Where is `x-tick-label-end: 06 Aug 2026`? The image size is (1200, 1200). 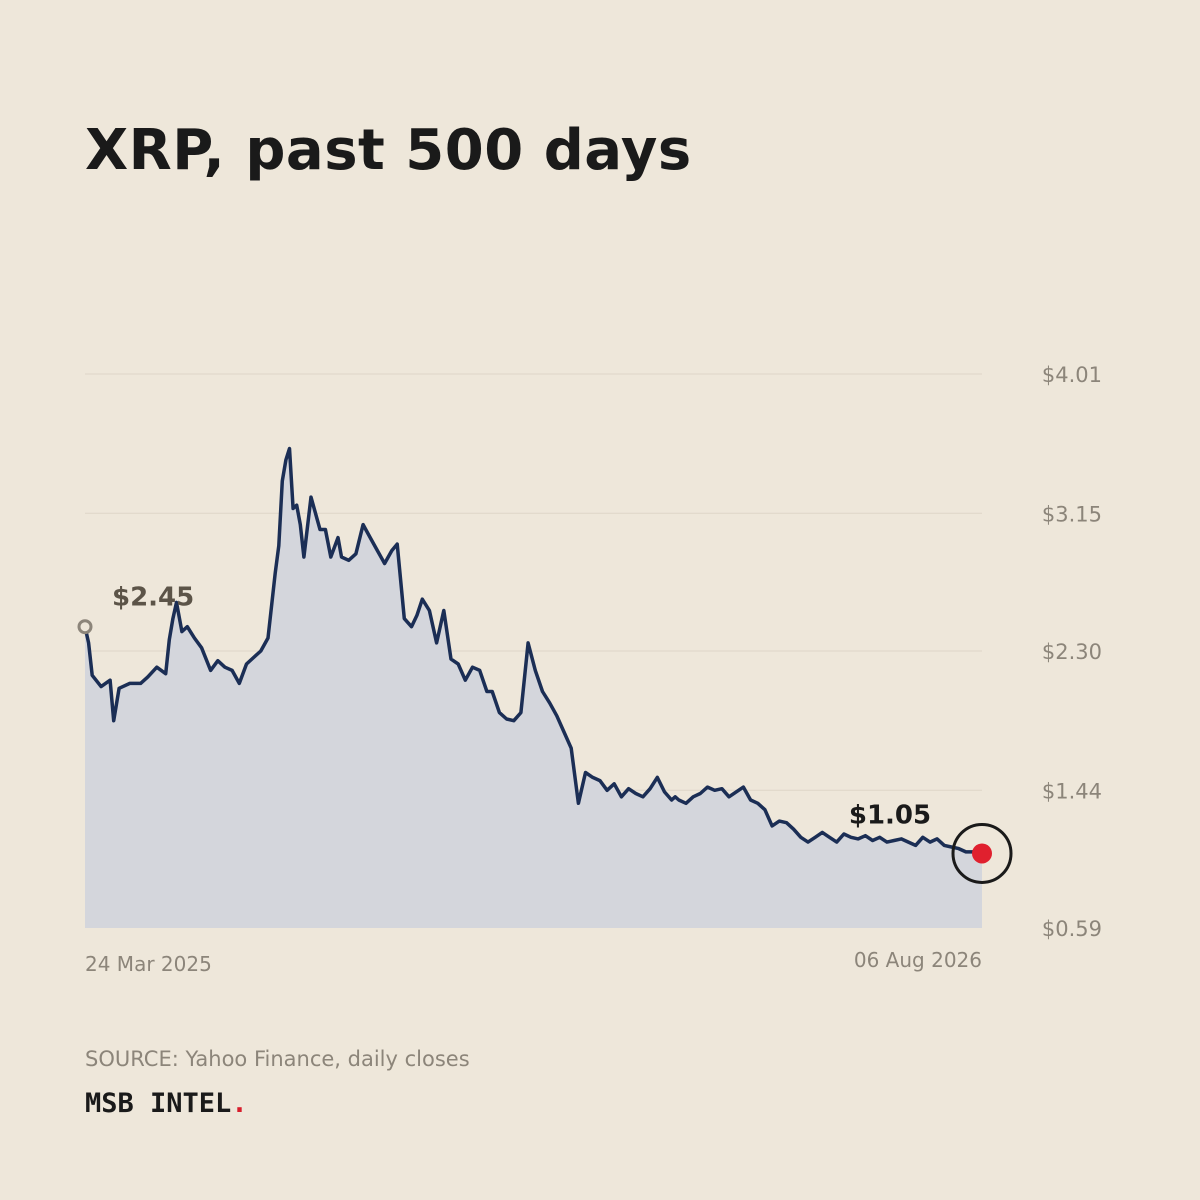 x-tick-label-end: 06 Aug 2026 is located at coordinates (918, 960).